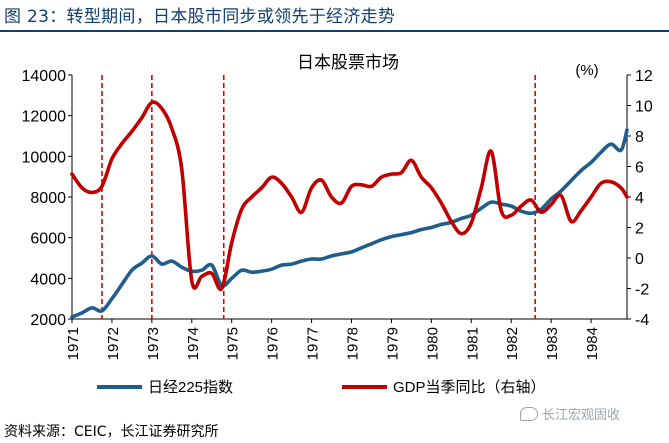 This screenshot has width=669, height=443. Describe the element at coordinates (193, 343) in the screenshot. I see `x-tick-label: 1974` at that location.